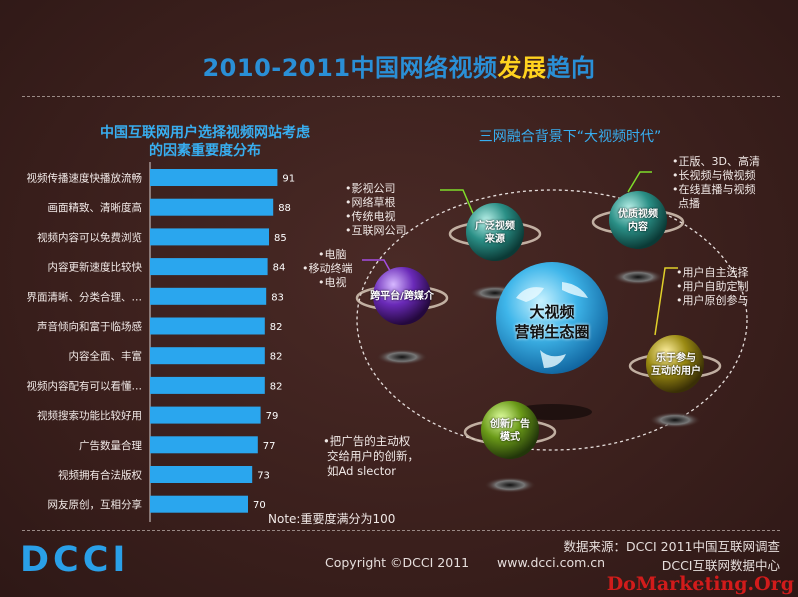 This screenshot has height=597, width=798. Describe the element at coordinates (510, 424) in the screenshot. I see `node-ads-line1: 创新广告` at that location.